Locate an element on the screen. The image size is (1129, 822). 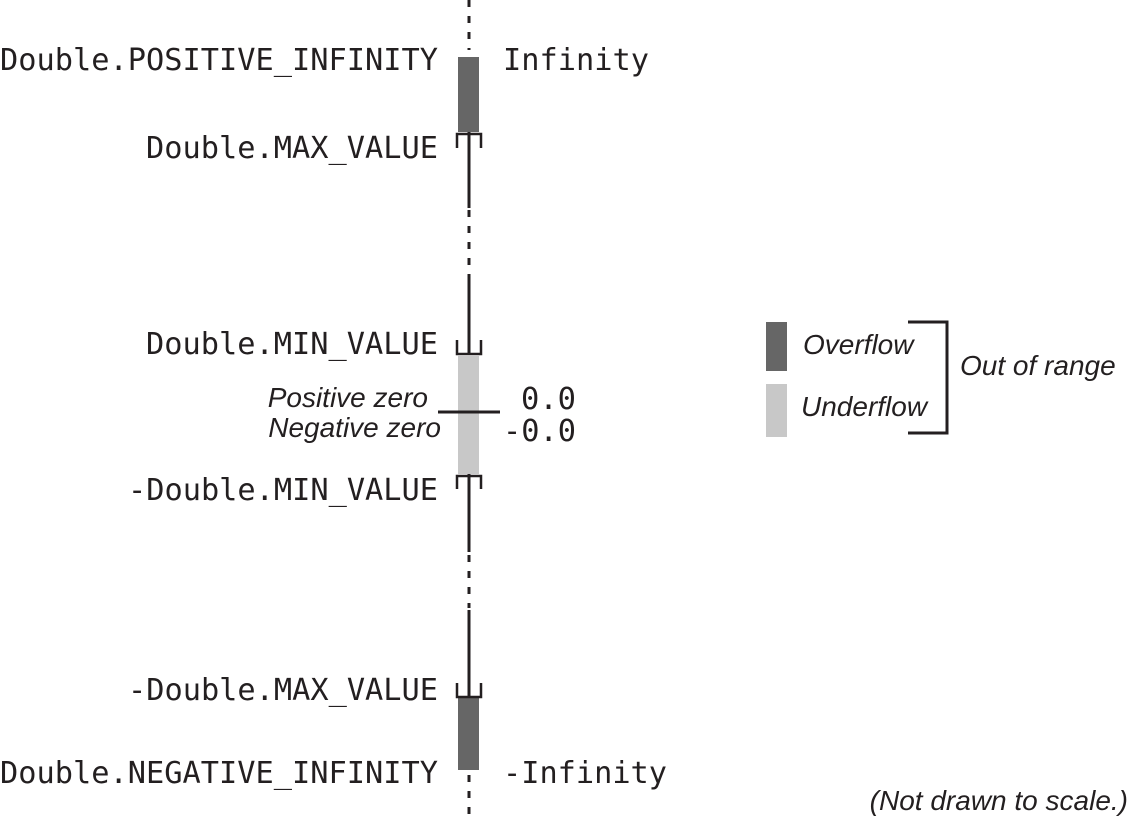
label-neg-min-value: -Double.MIN_VALUE is located at coordinates (283, 490).